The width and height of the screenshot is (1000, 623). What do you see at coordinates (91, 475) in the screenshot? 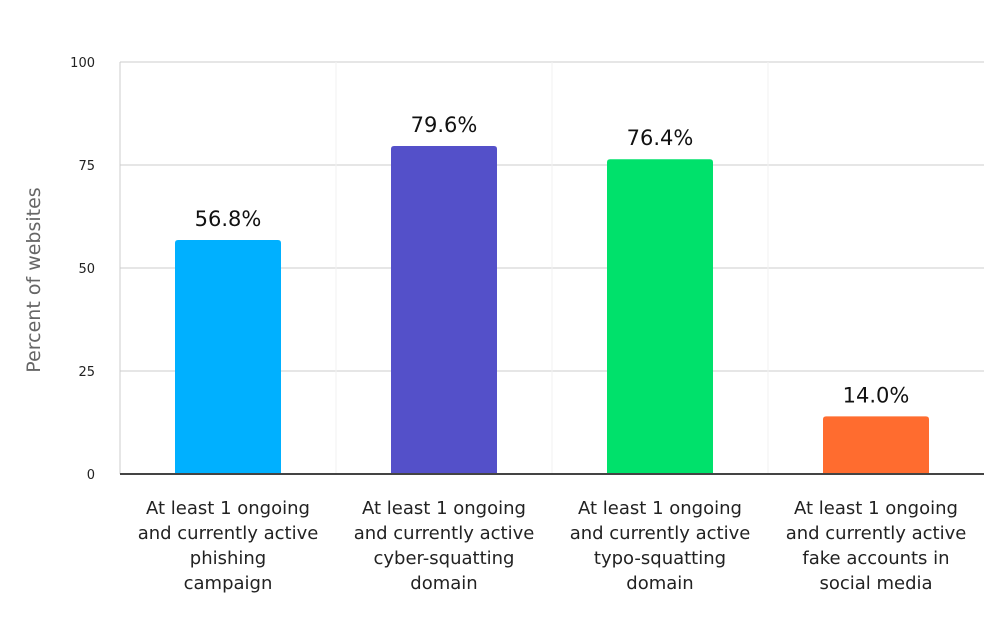
I see `y-tick-label: 0` at bounding box center [91, 475].